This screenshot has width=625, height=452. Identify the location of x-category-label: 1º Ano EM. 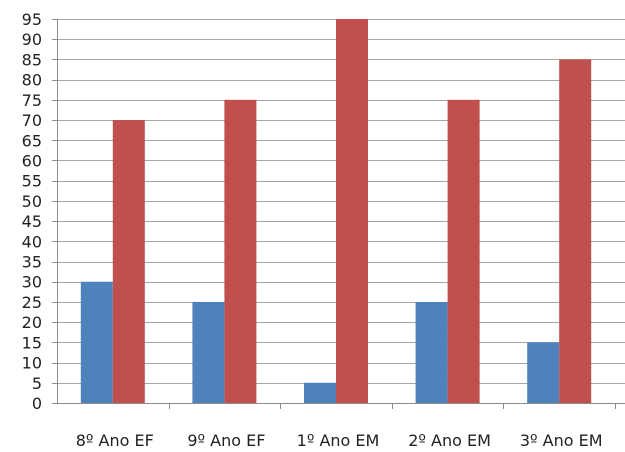
(338, 440).